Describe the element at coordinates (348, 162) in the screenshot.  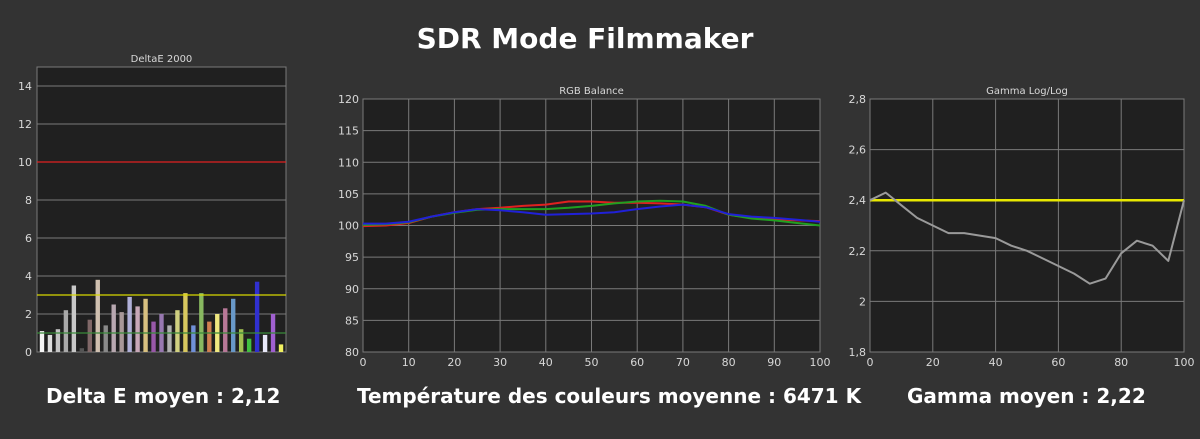
I see `y-tick-label: 110` at that location.